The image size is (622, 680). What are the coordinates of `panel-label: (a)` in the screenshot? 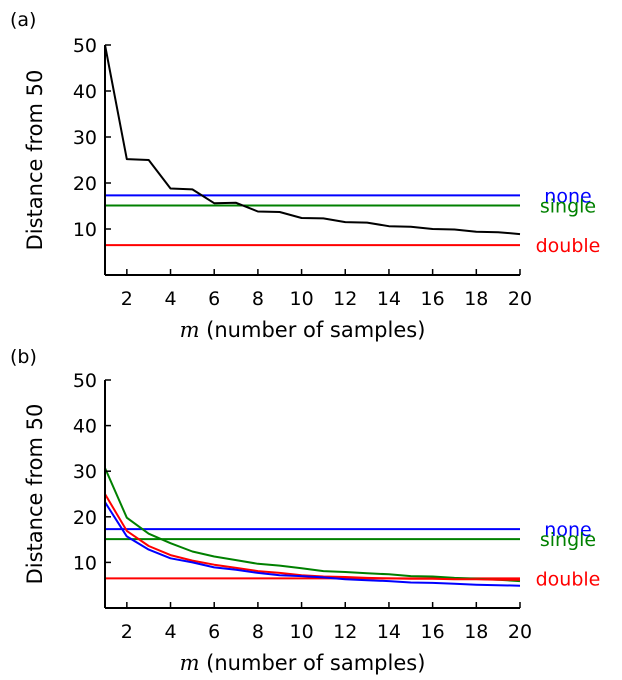 It's located at (23, 20).